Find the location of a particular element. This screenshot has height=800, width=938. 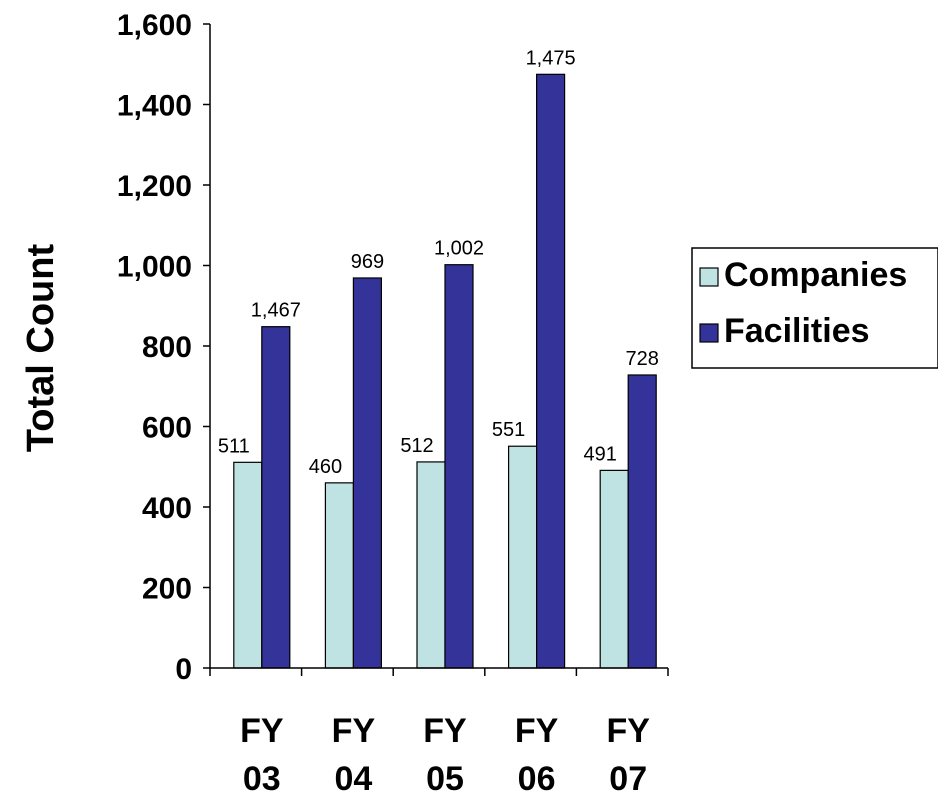

data-label-facilities: 969 is located at coordinates (367, 262).